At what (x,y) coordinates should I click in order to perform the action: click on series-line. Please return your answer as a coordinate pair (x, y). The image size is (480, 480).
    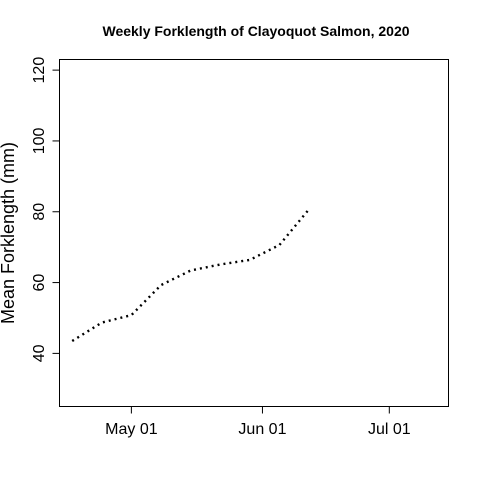
    Looking at the image, I should click on (190, 275).